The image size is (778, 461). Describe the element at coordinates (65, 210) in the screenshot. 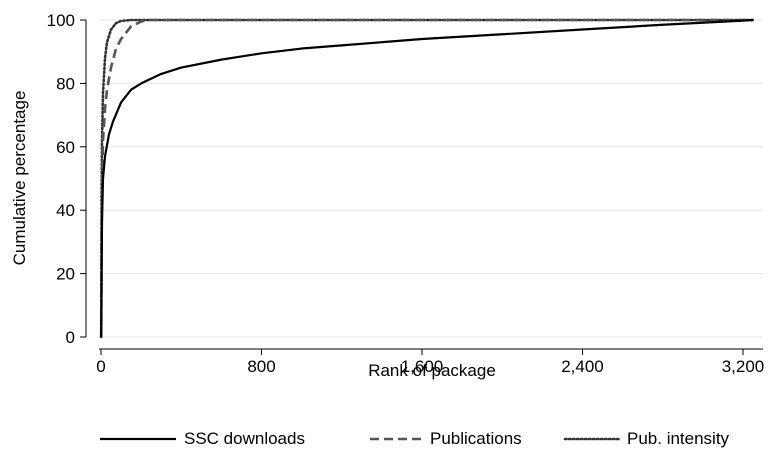

I see `y-tick-label: 40` at that location.